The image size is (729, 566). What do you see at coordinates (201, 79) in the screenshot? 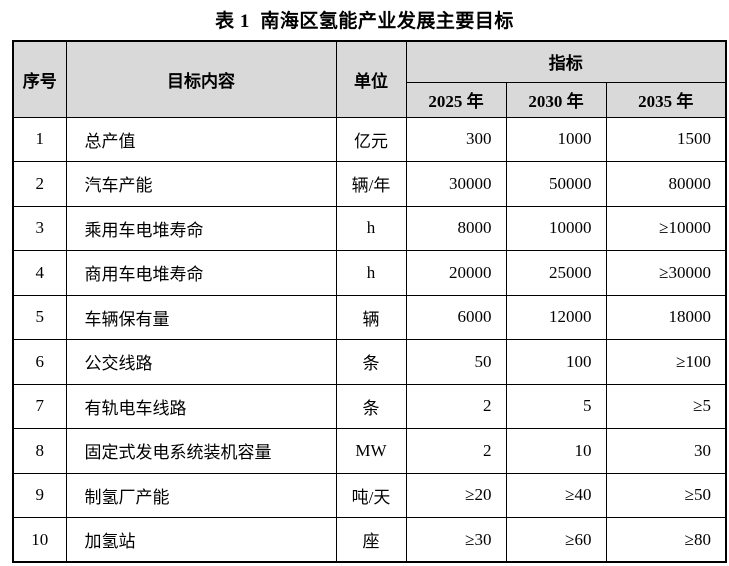
I see `header-cell-content: 目标内容` at bounding box center [201, 79].